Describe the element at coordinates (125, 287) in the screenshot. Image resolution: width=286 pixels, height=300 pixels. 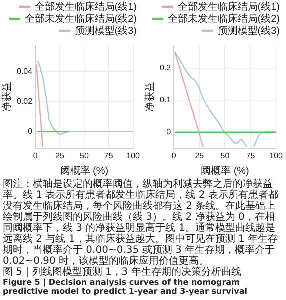
I see `caption: Figure 5 | Decision analysis curves of the nomogram predictive model to predict 1-year and 3-year survival` at that location.